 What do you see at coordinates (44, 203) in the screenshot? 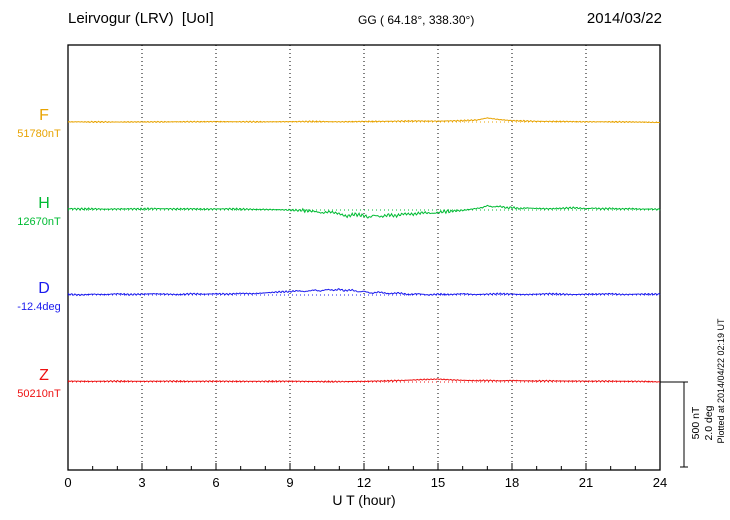
I see `series-label-H: H` at bounding box center [44, 203].